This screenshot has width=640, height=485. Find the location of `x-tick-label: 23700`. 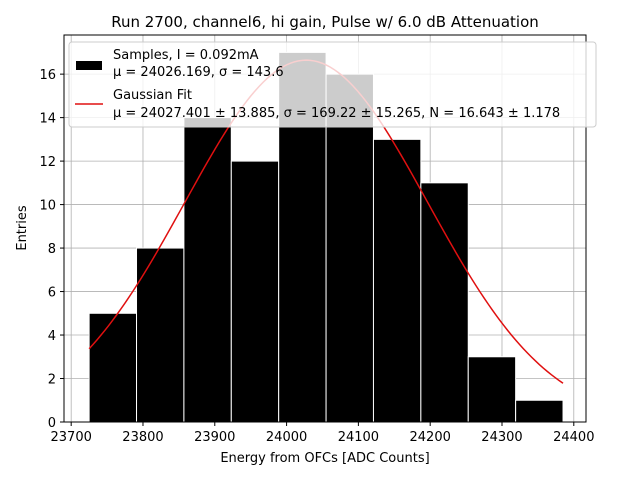

x-tick-label: 23700 is located at coordinates (71, 437).